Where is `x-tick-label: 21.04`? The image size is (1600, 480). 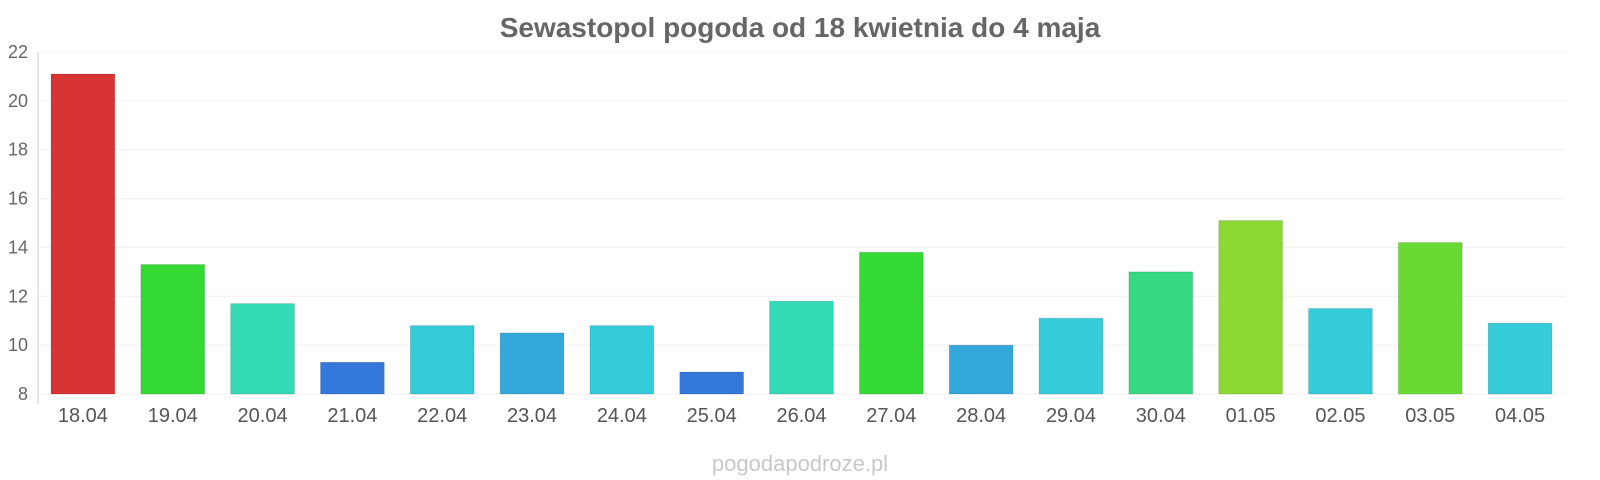
x-tick-label: 21.04 is located at coordinates (352, 416).